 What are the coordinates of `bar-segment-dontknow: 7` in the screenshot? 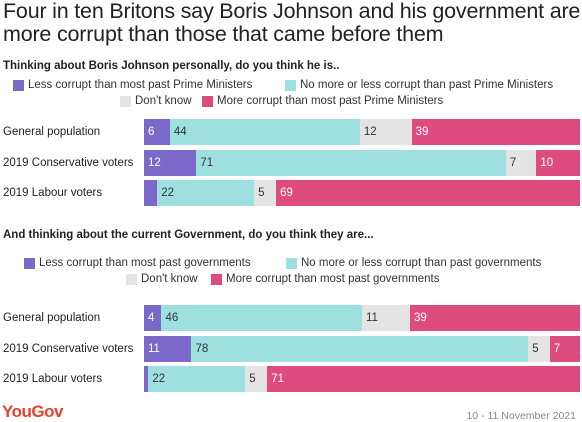 It's located at (521, 163).